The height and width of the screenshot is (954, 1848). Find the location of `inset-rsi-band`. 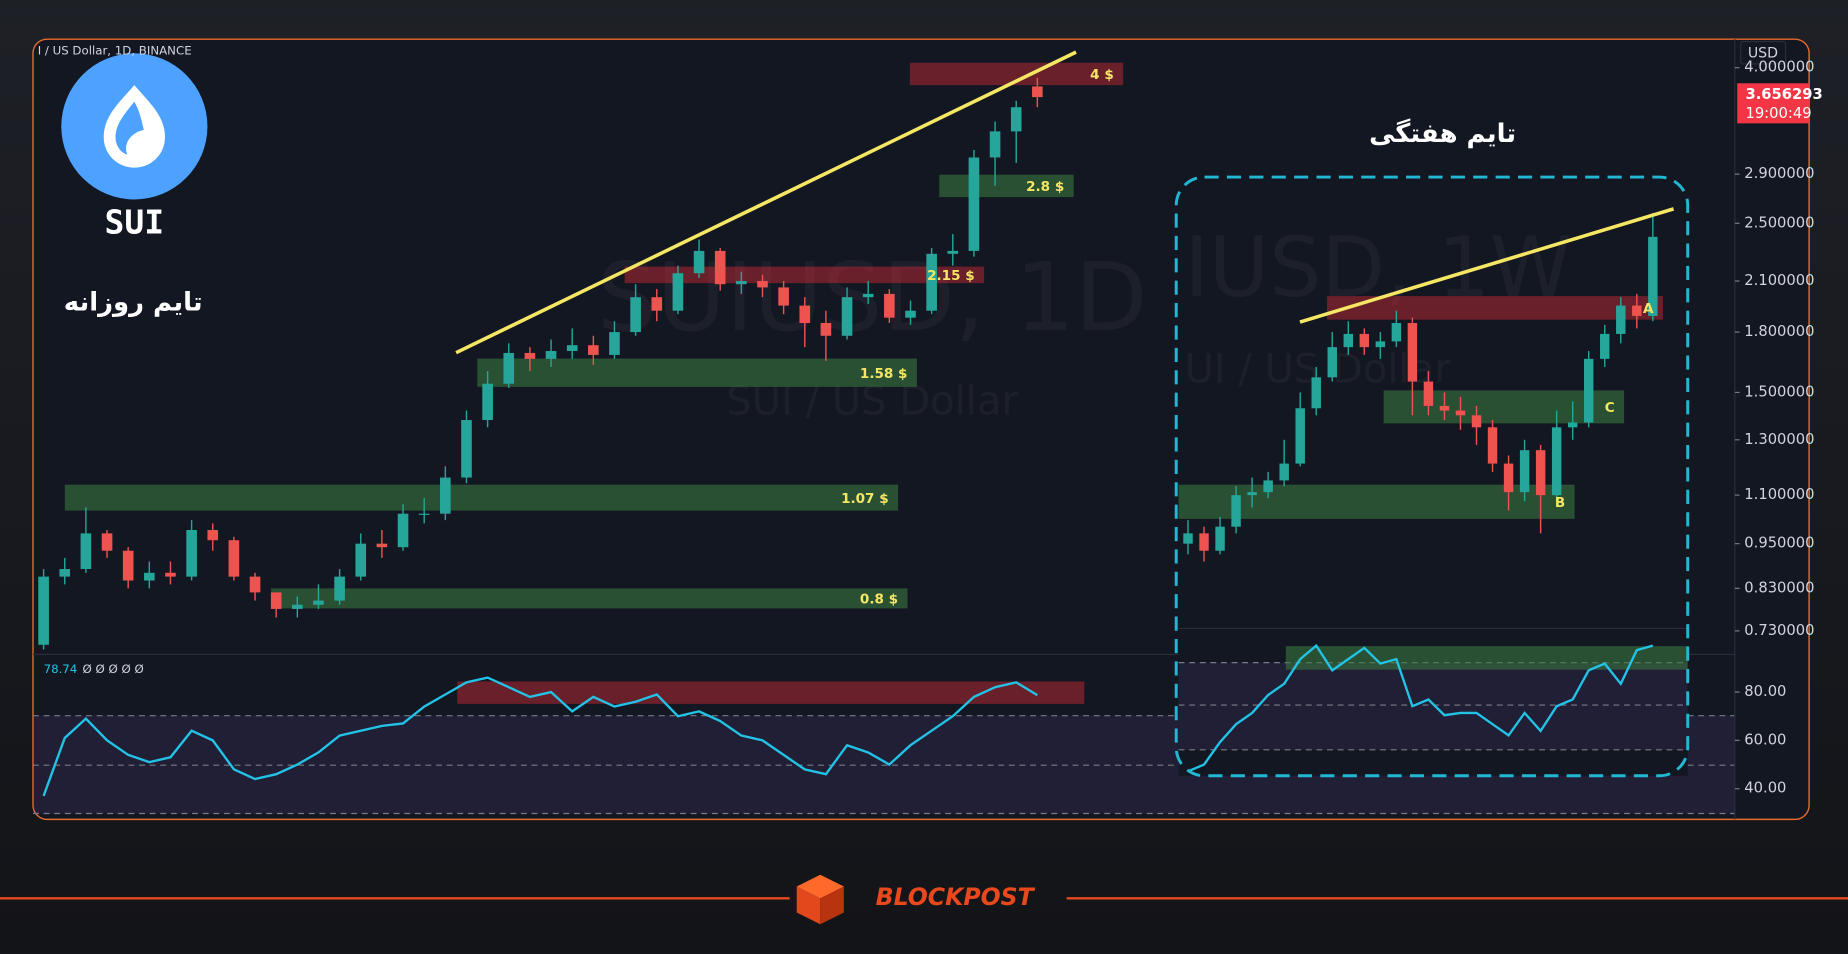

inset-rsi-band is located at coordinates (1433, 706).